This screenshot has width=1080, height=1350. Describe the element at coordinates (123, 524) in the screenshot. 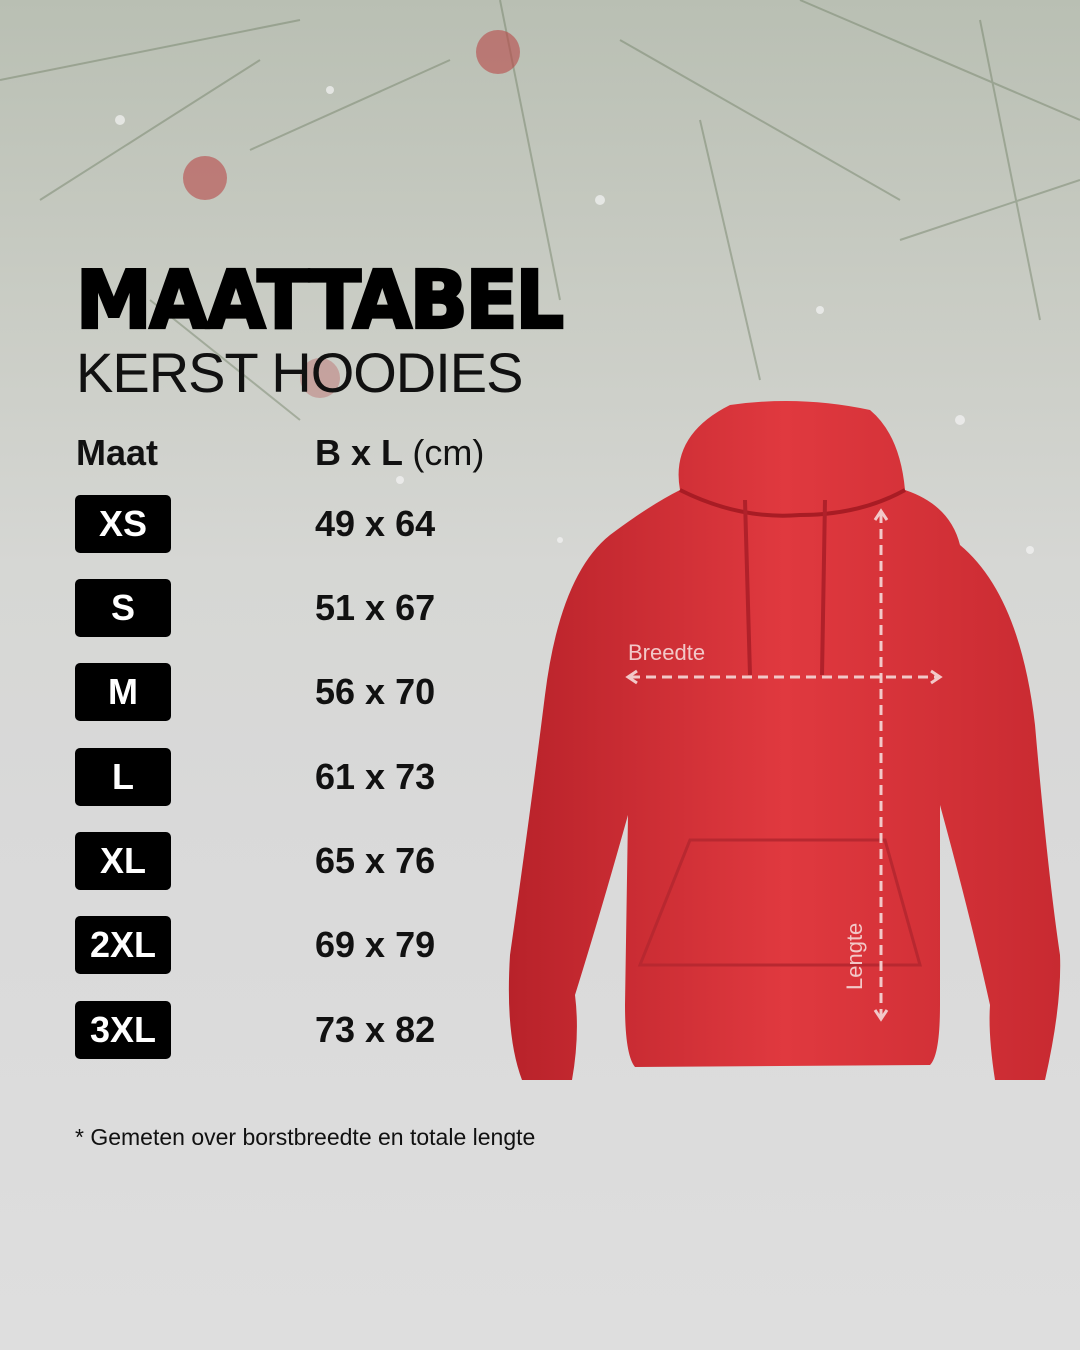

I see `size-badge: XS` at that location.